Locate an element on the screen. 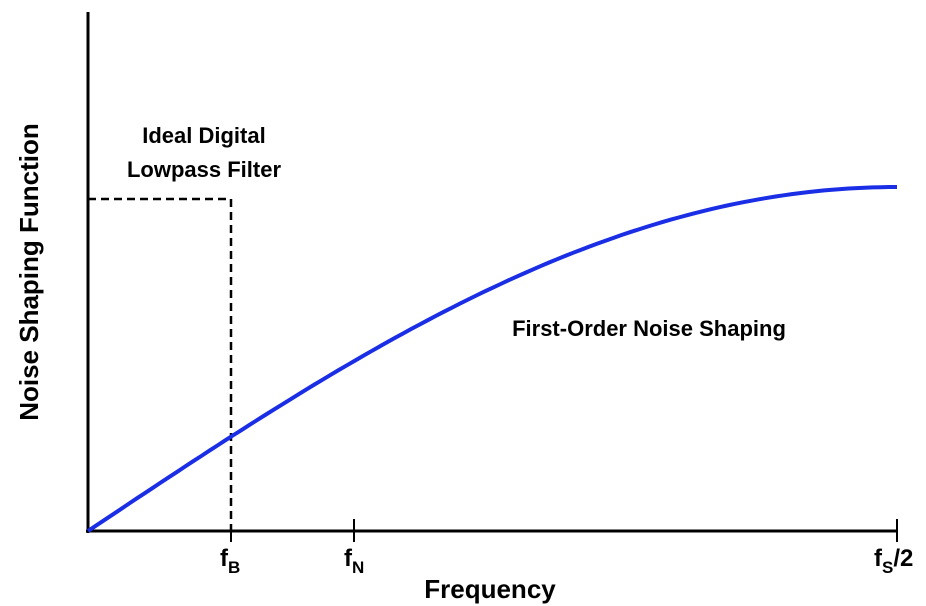 This screenshot has height=606, width=926. ideal-filter is located at coordinates (160, 364).